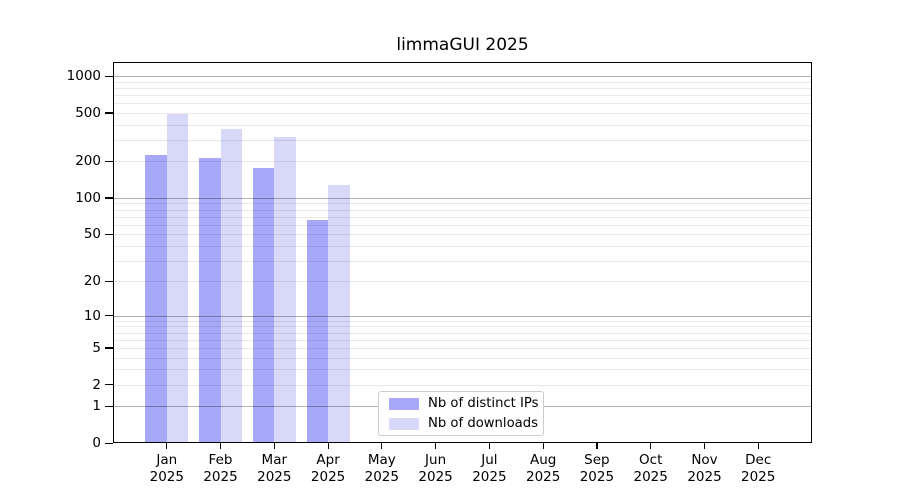 This screenshot has height=500, width=900. I want to click on axis-spine-left, so click(114, 252).